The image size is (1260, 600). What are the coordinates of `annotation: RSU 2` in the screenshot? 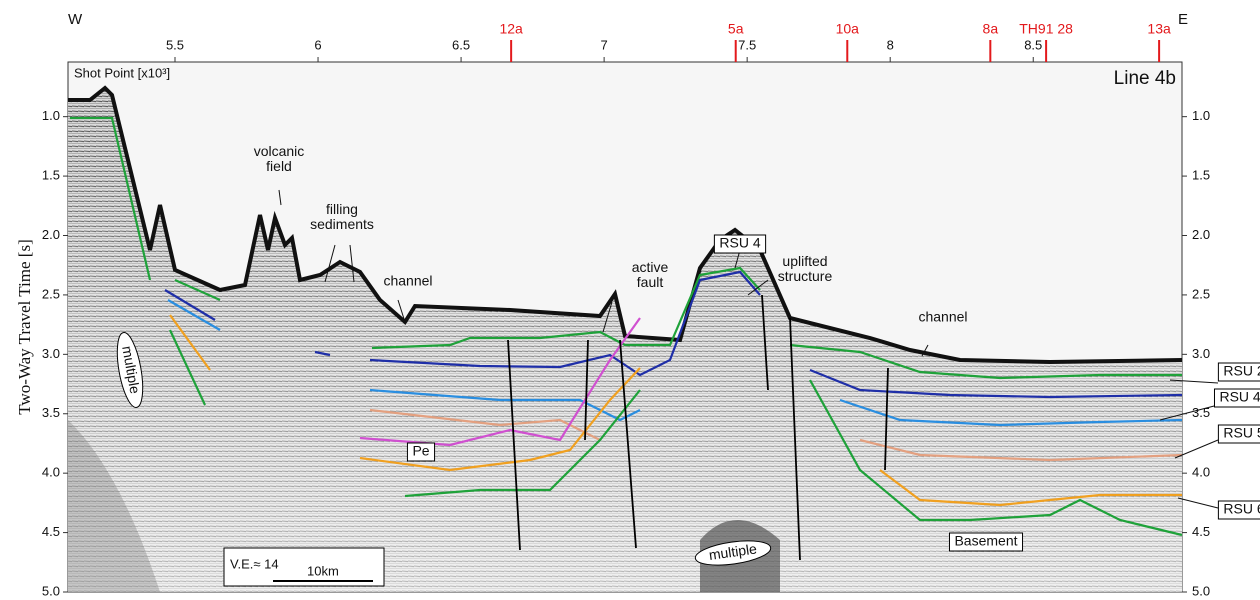 It's located at (1238, 372).